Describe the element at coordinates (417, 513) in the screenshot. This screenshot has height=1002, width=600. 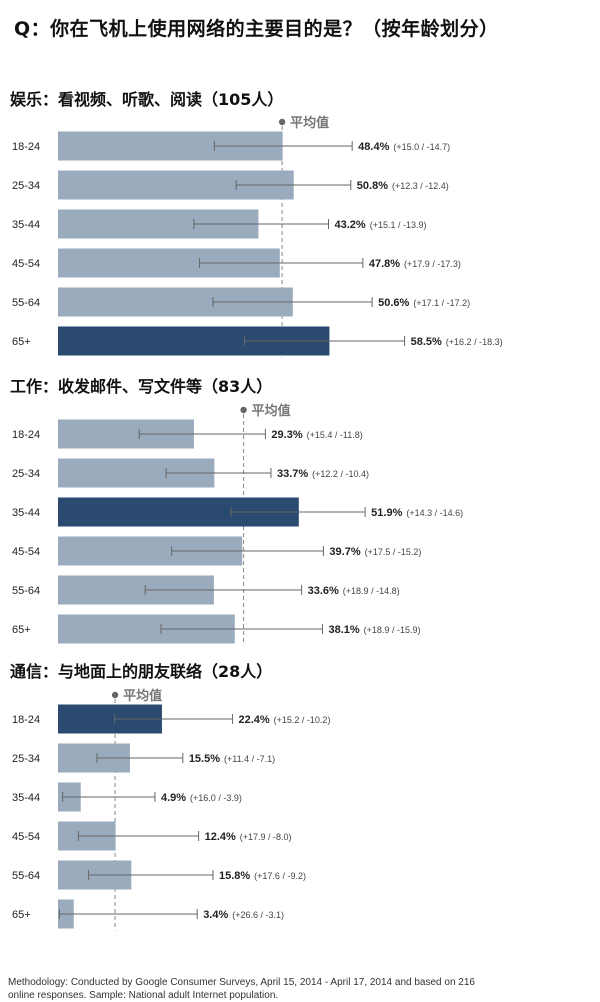
I see `data-label: 51.9% (+14.3 / -14.6)` at that location.